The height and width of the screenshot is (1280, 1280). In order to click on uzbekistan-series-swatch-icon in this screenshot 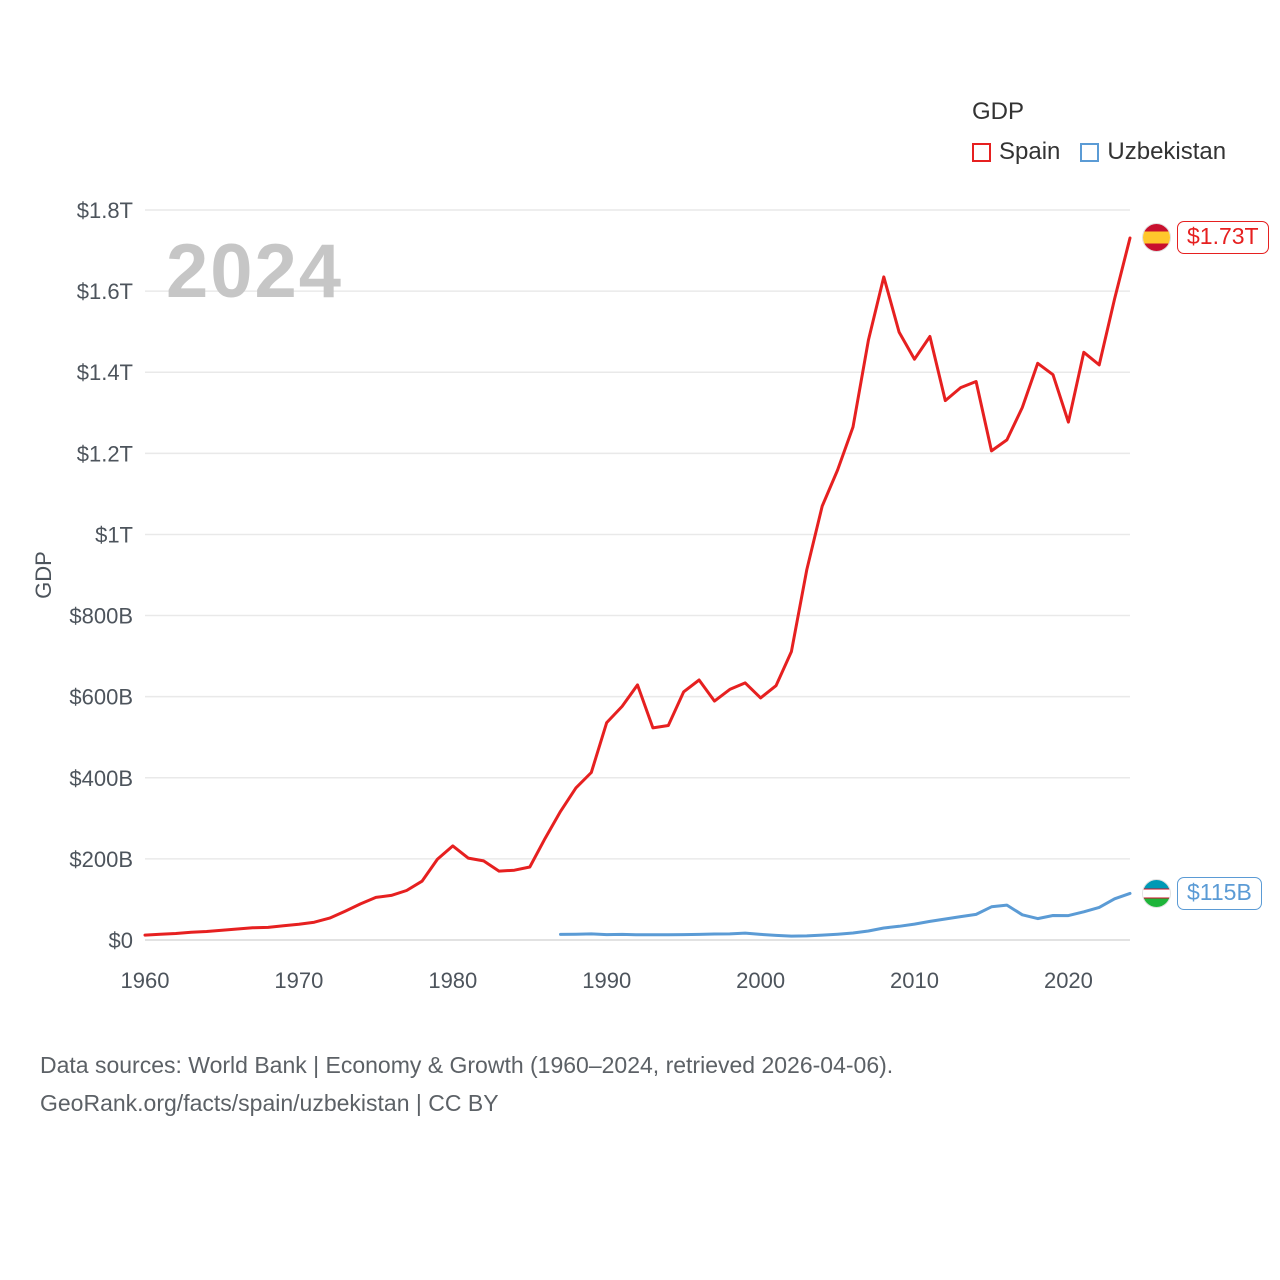, I will do `click(1090, 152)`.